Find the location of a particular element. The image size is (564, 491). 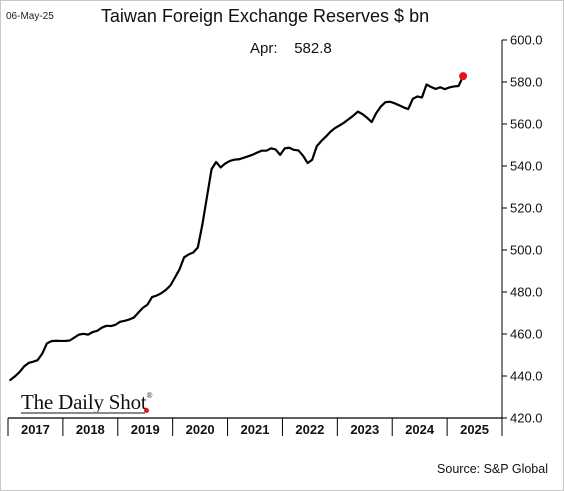

logo-underline is located at coordinates (83, 413).